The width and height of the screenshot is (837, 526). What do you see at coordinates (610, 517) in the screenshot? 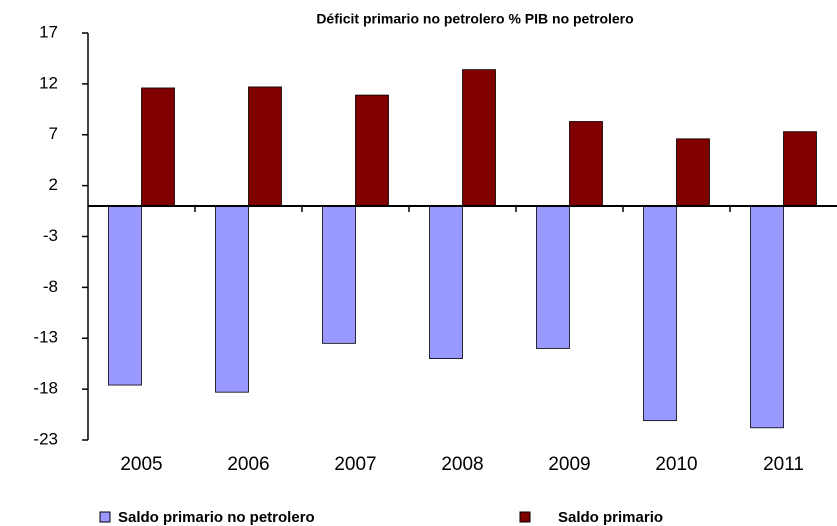
I see `legend-label: Saldo primario` at bounding box center [610, 517].